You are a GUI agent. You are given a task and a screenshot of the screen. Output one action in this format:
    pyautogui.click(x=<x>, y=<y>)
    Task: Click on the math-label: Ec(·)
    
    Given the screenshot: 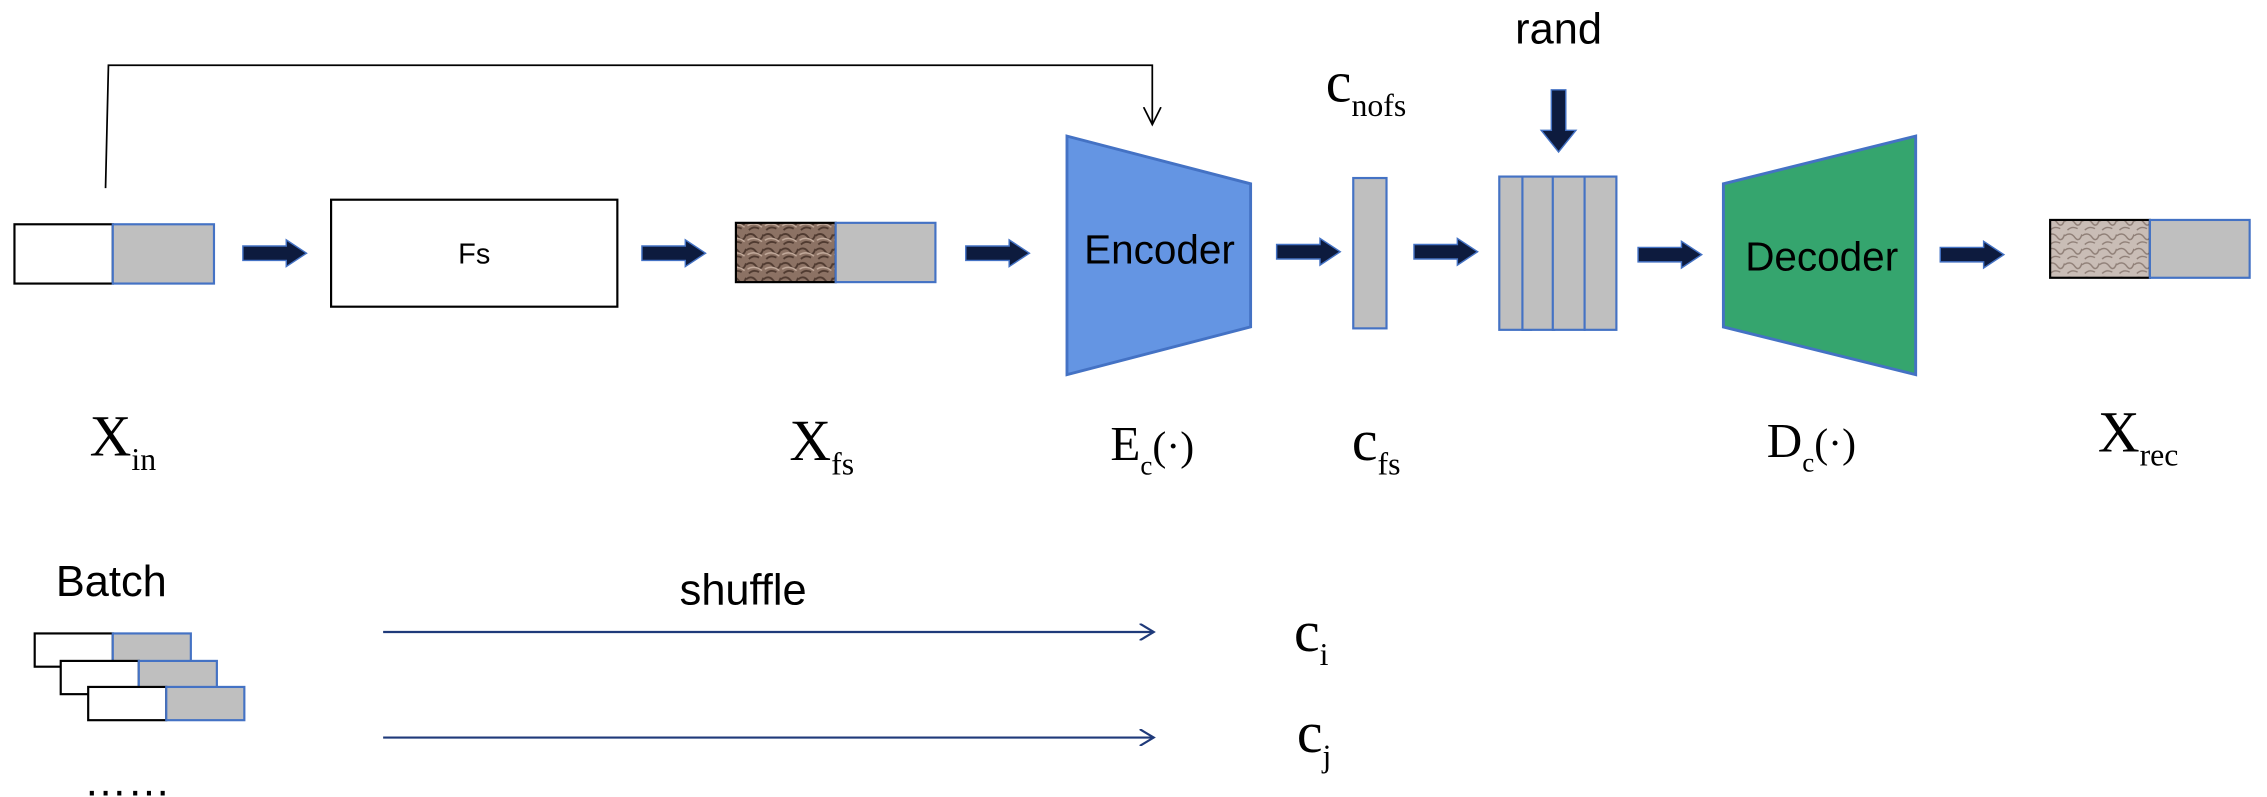 What is the action you would take?
    pyautogui.click(x=1152, y=448)
    